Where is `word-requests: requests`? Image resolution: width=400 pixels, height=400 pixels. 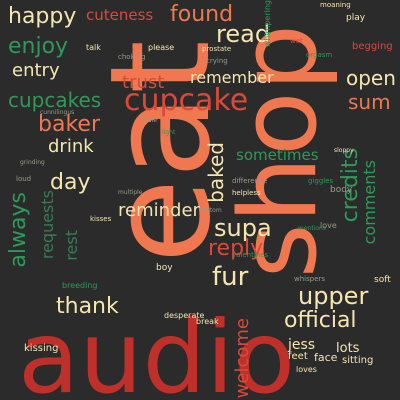 word-requests: requests is located at coordinates (47, 225).